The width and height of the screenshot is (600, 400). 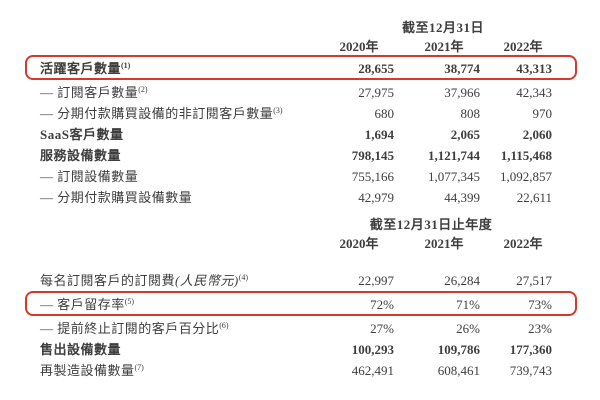 I want to click on metric-value: 37,966, so click(x=462, y=92).